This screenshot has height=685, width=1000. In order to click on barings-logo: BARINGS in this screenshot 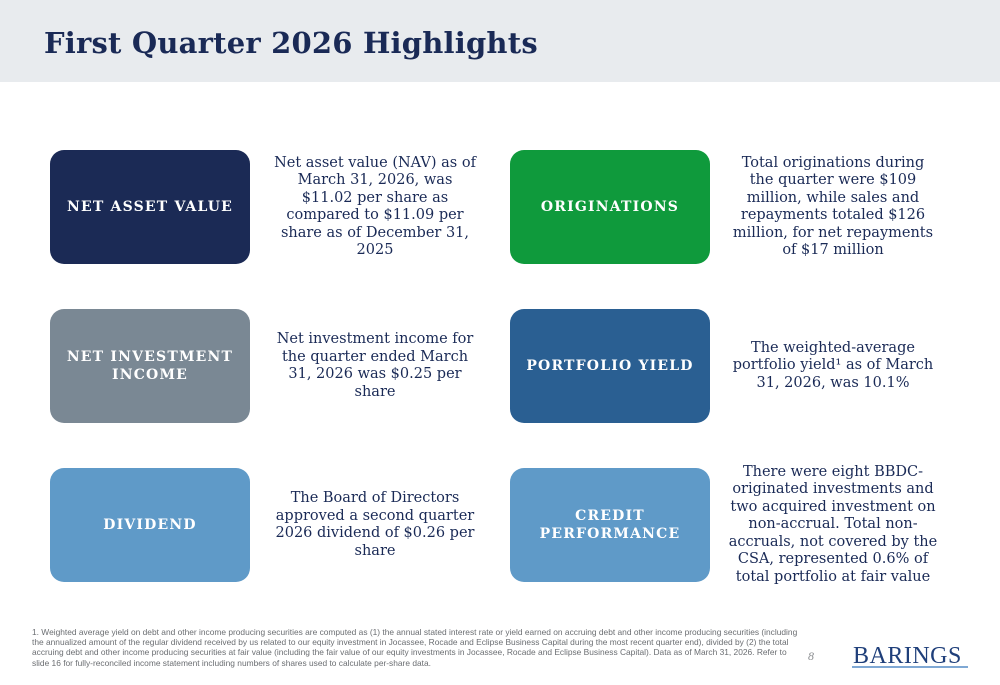, I will do `click(911, 655)`.